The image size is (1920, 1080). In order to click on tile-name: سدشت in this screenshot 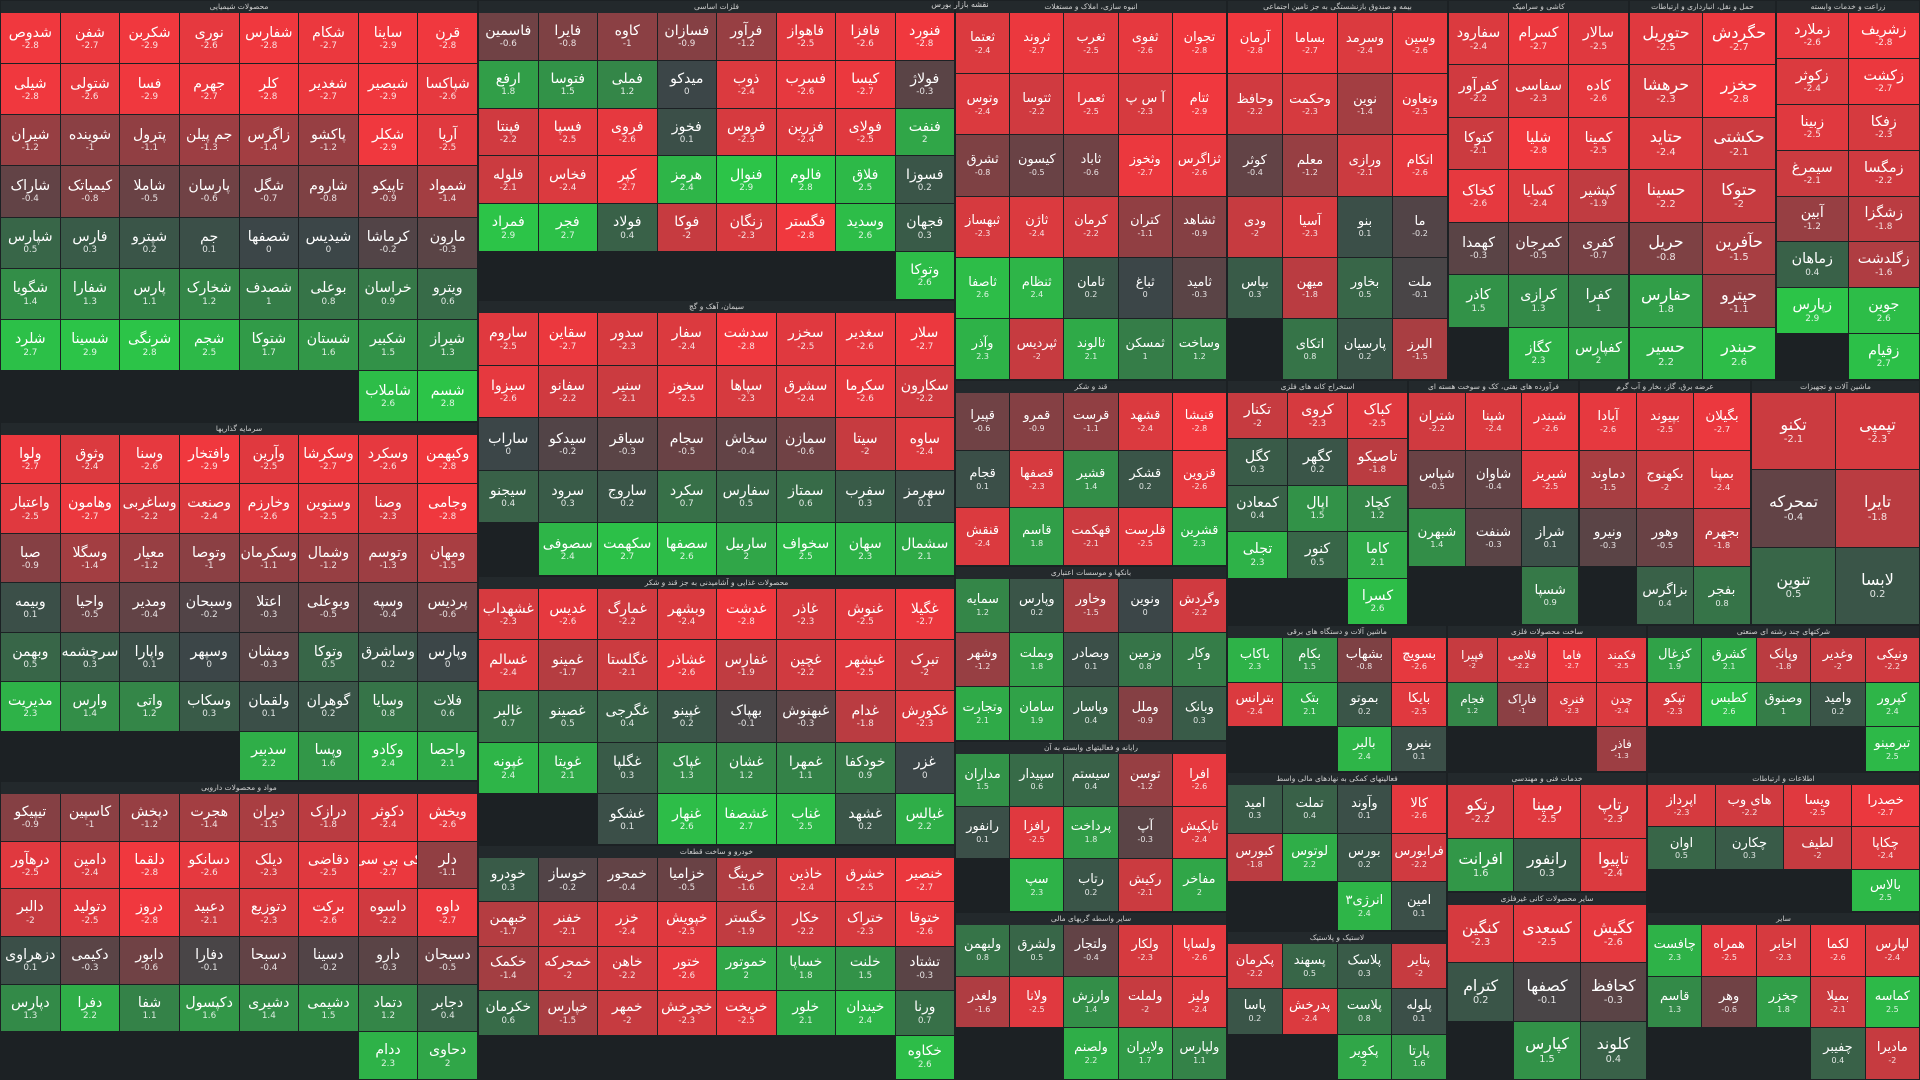, I will do `click(746, 333)`.